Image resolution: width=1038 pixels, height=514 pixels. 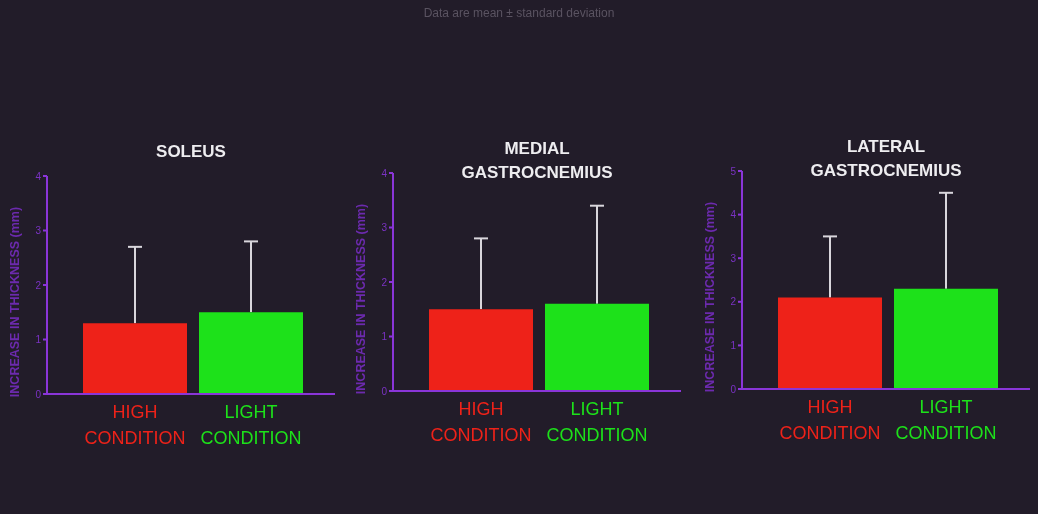 I want to click on text: Data are mean ± standard deviation, so click(x=519, y=13).